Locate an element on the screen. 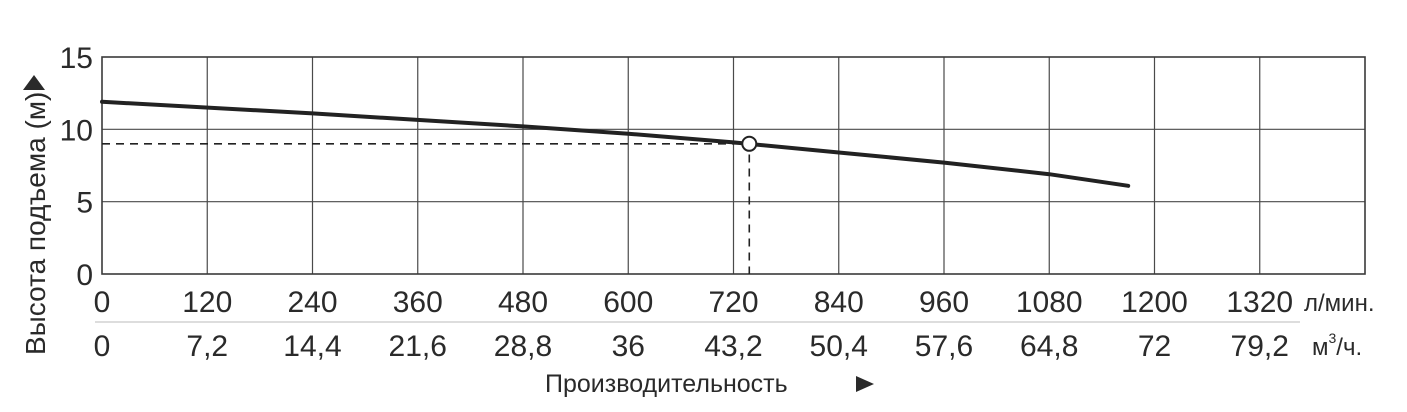  x-tick-label-m3h: 28,8 is located at coordinates (523, 346).